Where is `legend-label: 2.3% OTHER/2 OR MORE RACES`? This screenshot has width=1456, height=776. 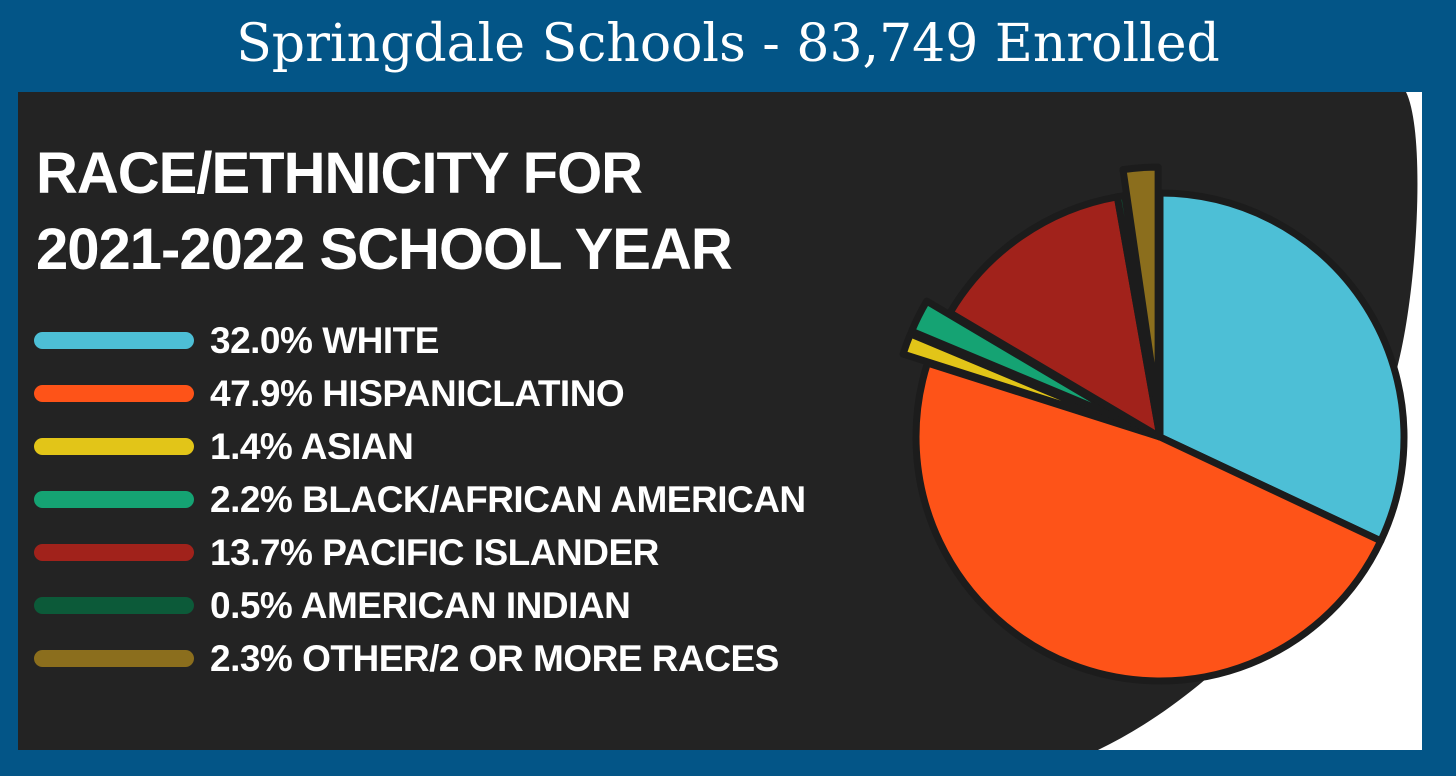 legend-label: 2.3% OTHER/2 OR MORE RACES is located at coordinates (494, 658).